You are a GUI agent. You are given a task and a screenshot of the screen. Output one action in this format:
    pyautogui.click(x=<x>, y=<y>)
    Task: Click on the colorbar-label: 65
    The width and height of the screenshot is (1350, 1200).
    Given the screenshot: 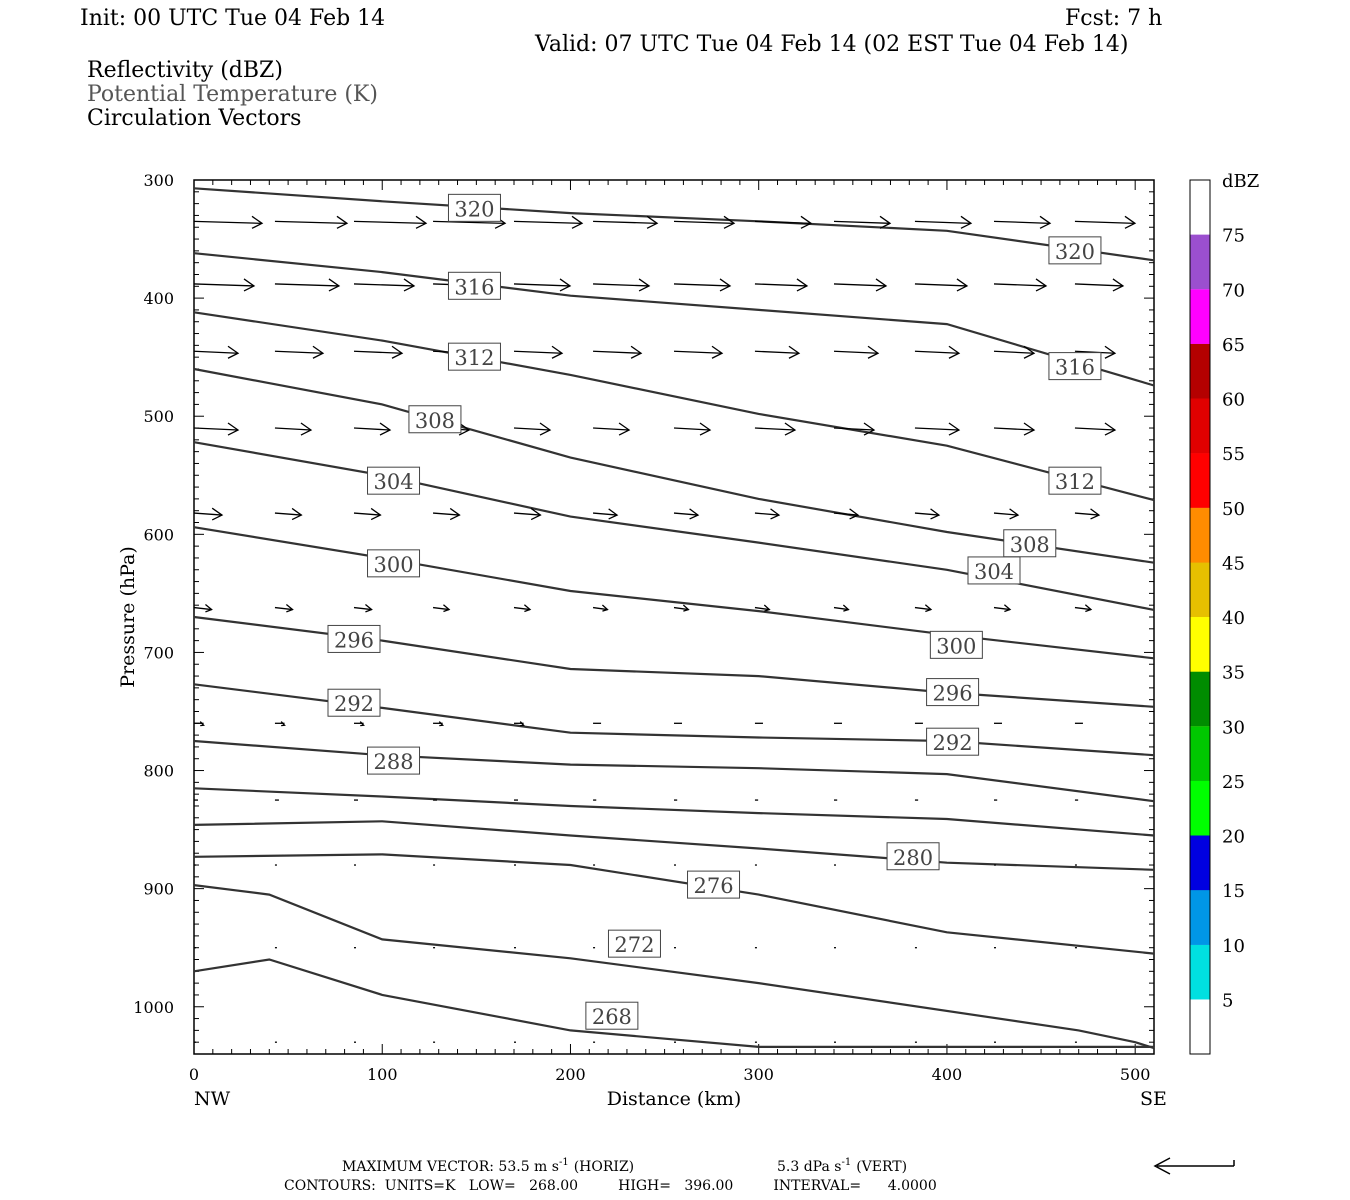 What is the action you would take?
    pyautogui.click(x=1233, y=345)
    